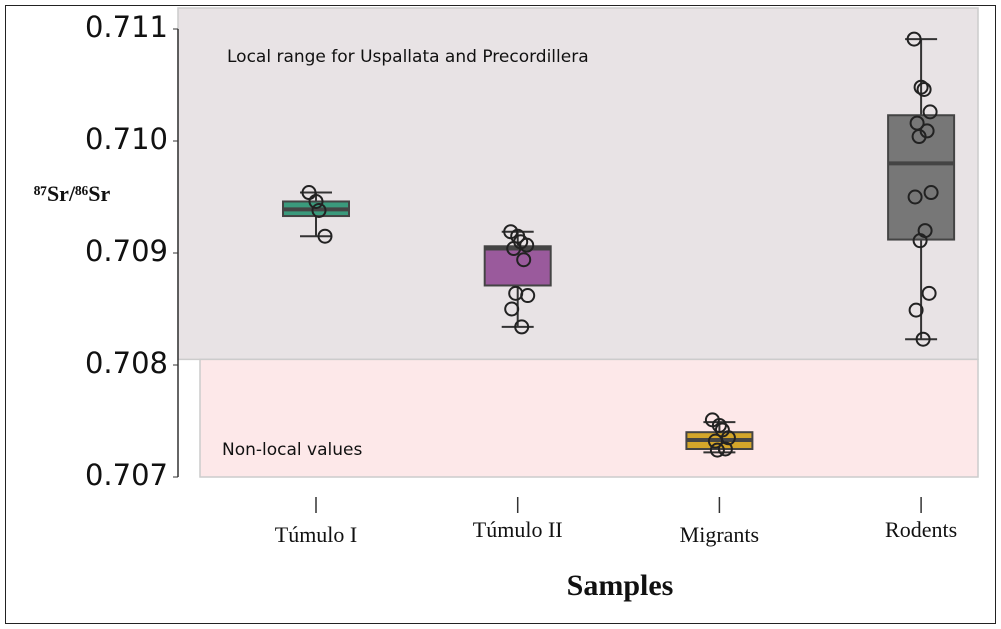 The width and height of the screenshot is (1001, 629). I want to click on y-tick-label: 0.710, so click(126, 139).